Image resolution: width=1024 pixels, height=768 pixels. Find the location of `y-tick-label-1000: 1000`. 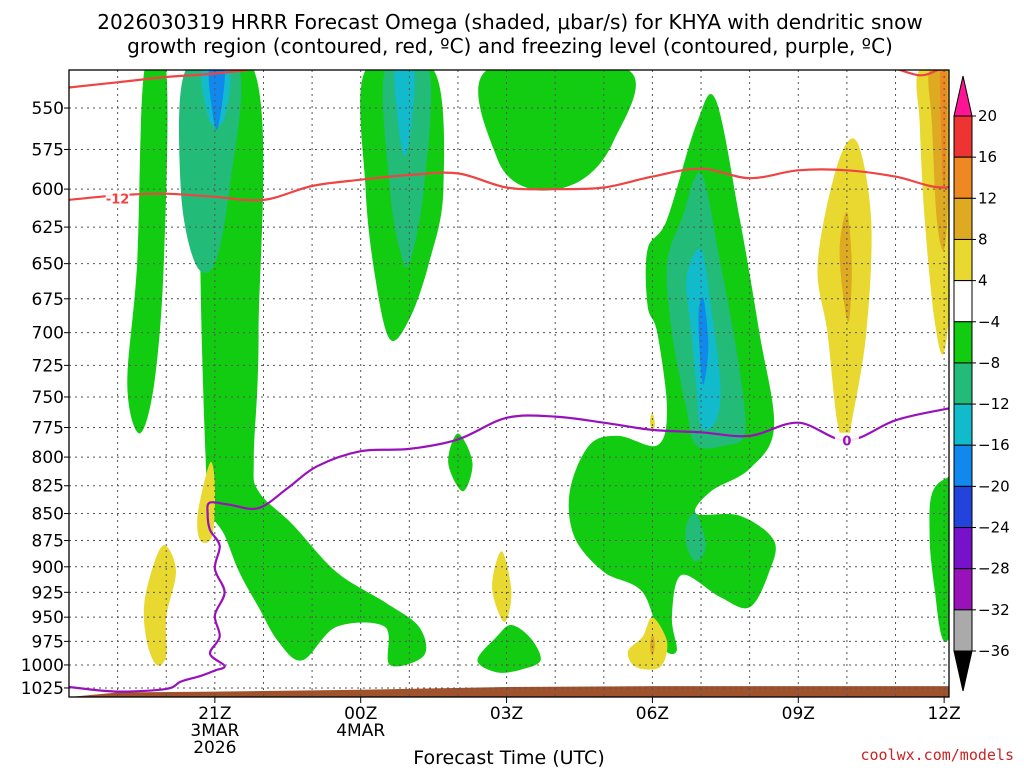

y-tick-label-1000: 1000 is located at coordinates (42, 666).